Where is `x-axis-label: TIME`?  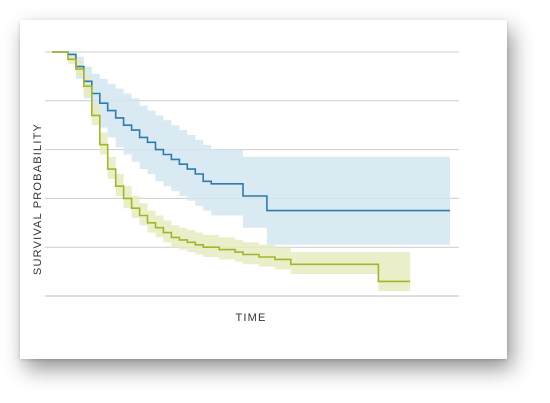
x-axis-label: TIME is located at coordinates (250, 318).